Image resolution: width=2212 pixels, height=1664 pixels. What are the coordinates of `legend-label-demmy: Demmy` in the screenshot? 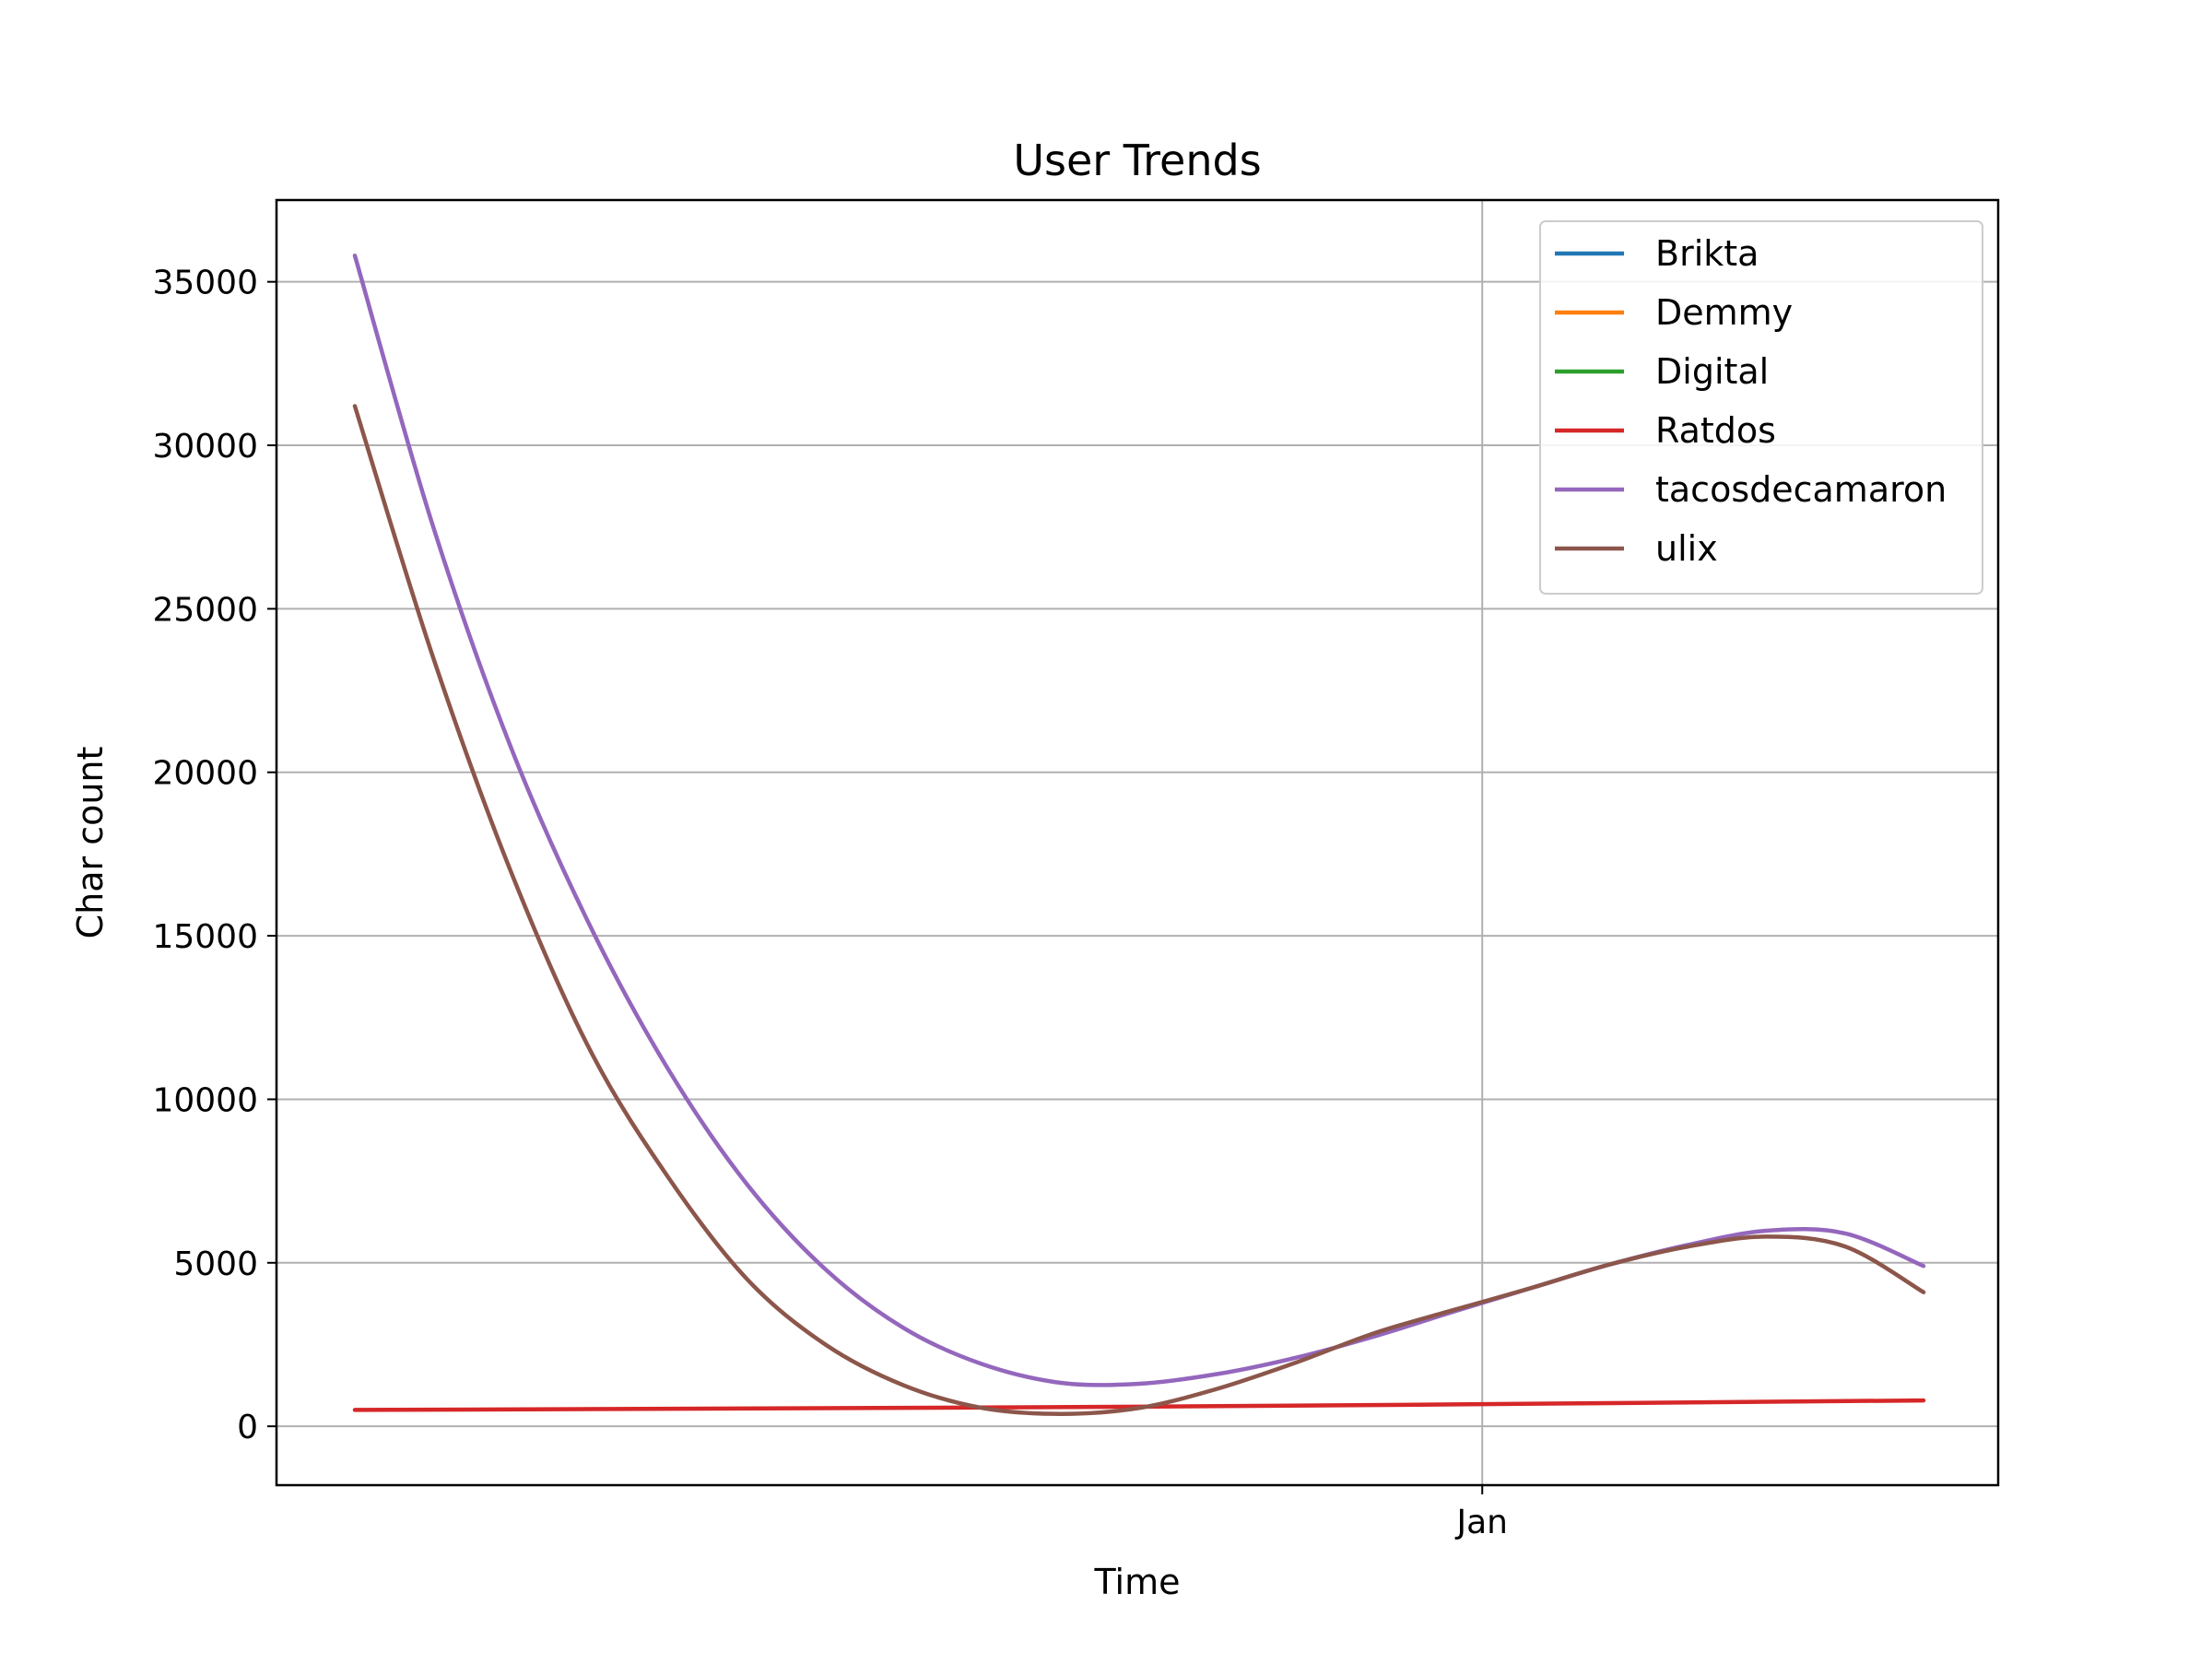 It's located at (1724, 312).